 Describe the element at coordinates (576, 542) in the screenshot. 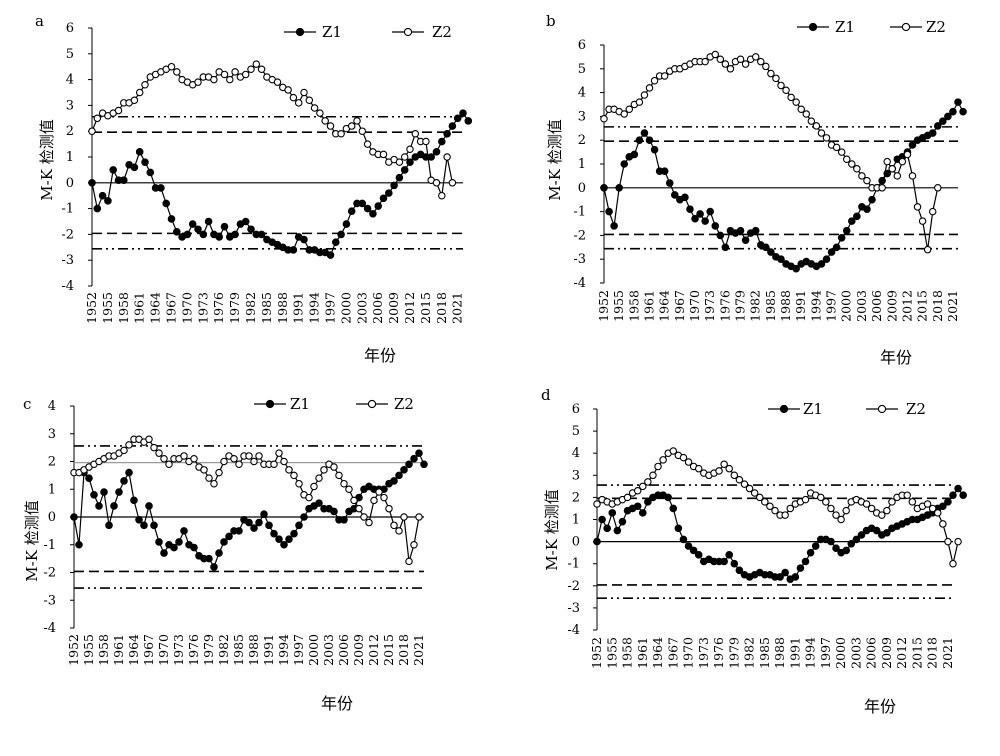

I see `y-tick-label: 0` at that location.